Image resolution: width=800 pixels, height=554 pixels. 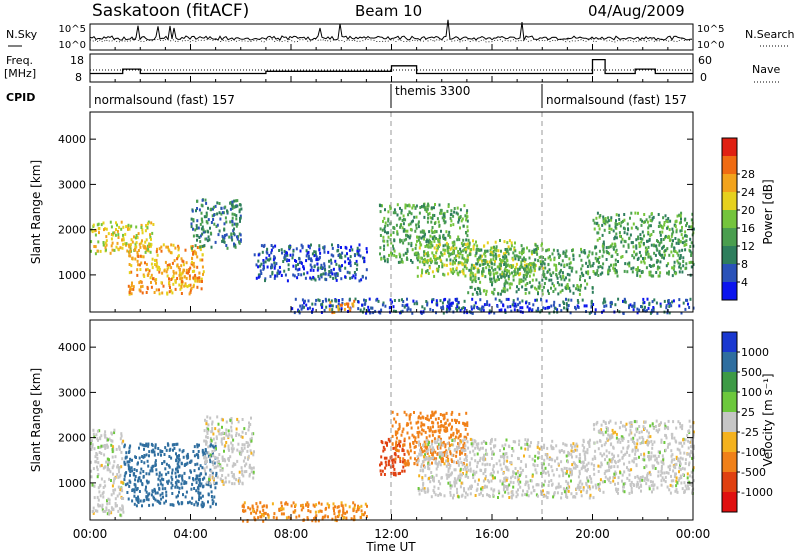 What do you see at coordinates (170, 11) in the screenshot?
I see `station-title: Saskatoon (fitACF)` at bounding box center [170, 11].